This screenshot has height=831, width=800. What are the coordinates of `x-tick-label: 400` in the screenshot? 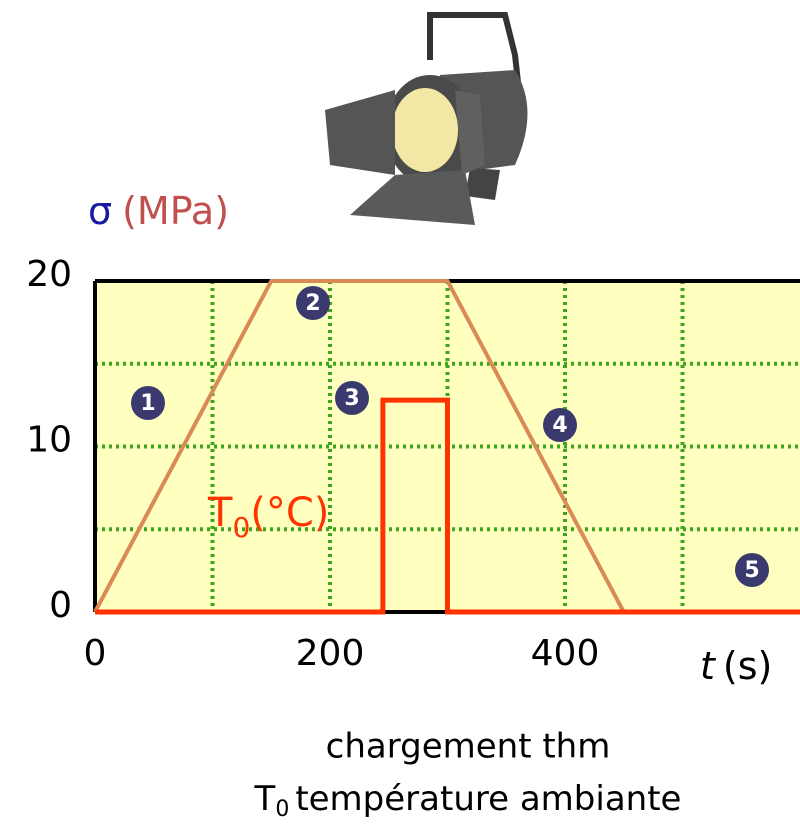 It's located at (565, 653).